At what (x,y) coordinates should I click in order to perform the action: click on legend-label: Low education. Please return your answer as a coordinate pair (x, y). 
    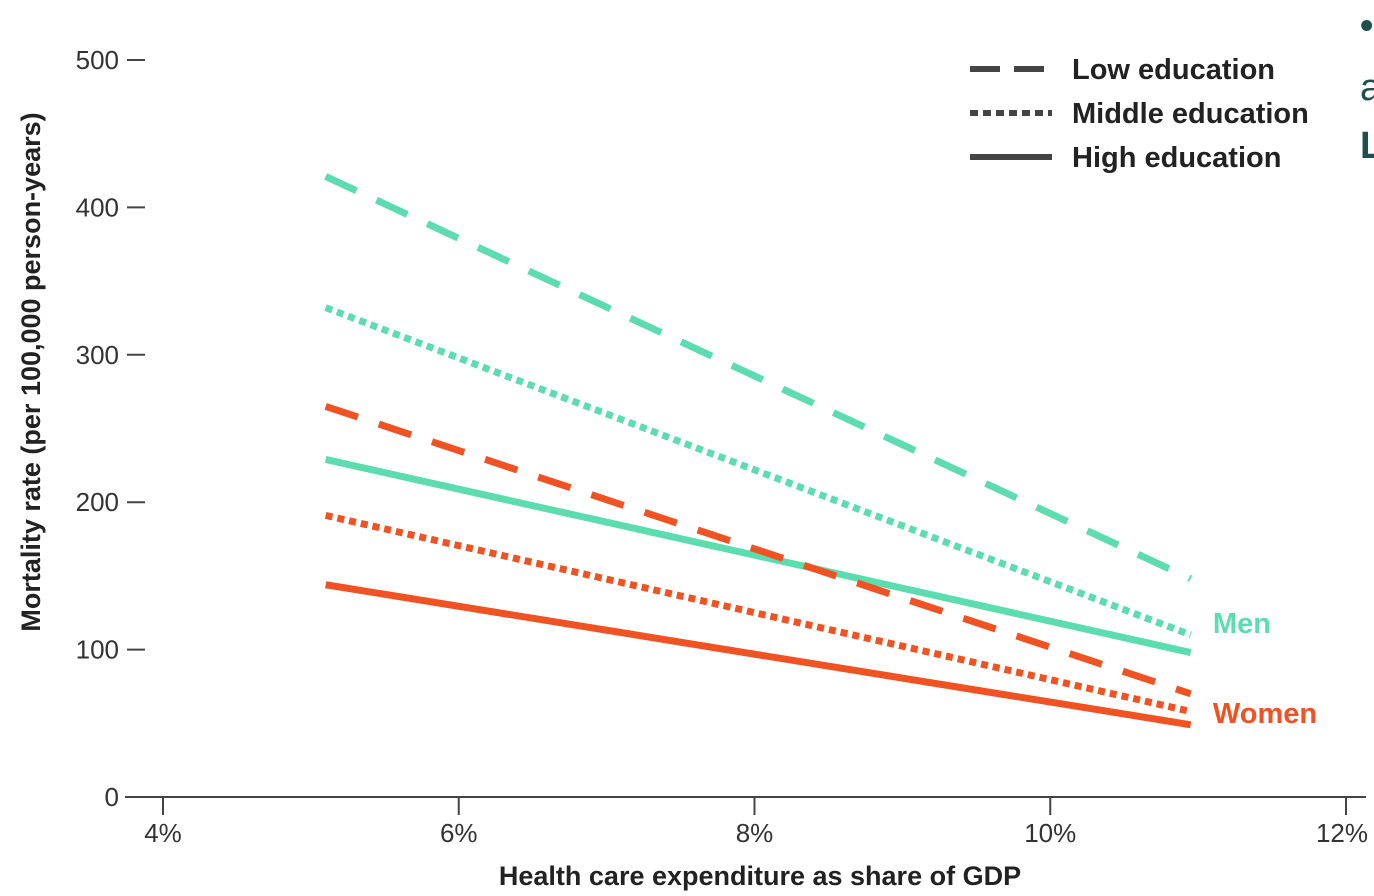
    Looking at the image, I should click on (1173, 70).